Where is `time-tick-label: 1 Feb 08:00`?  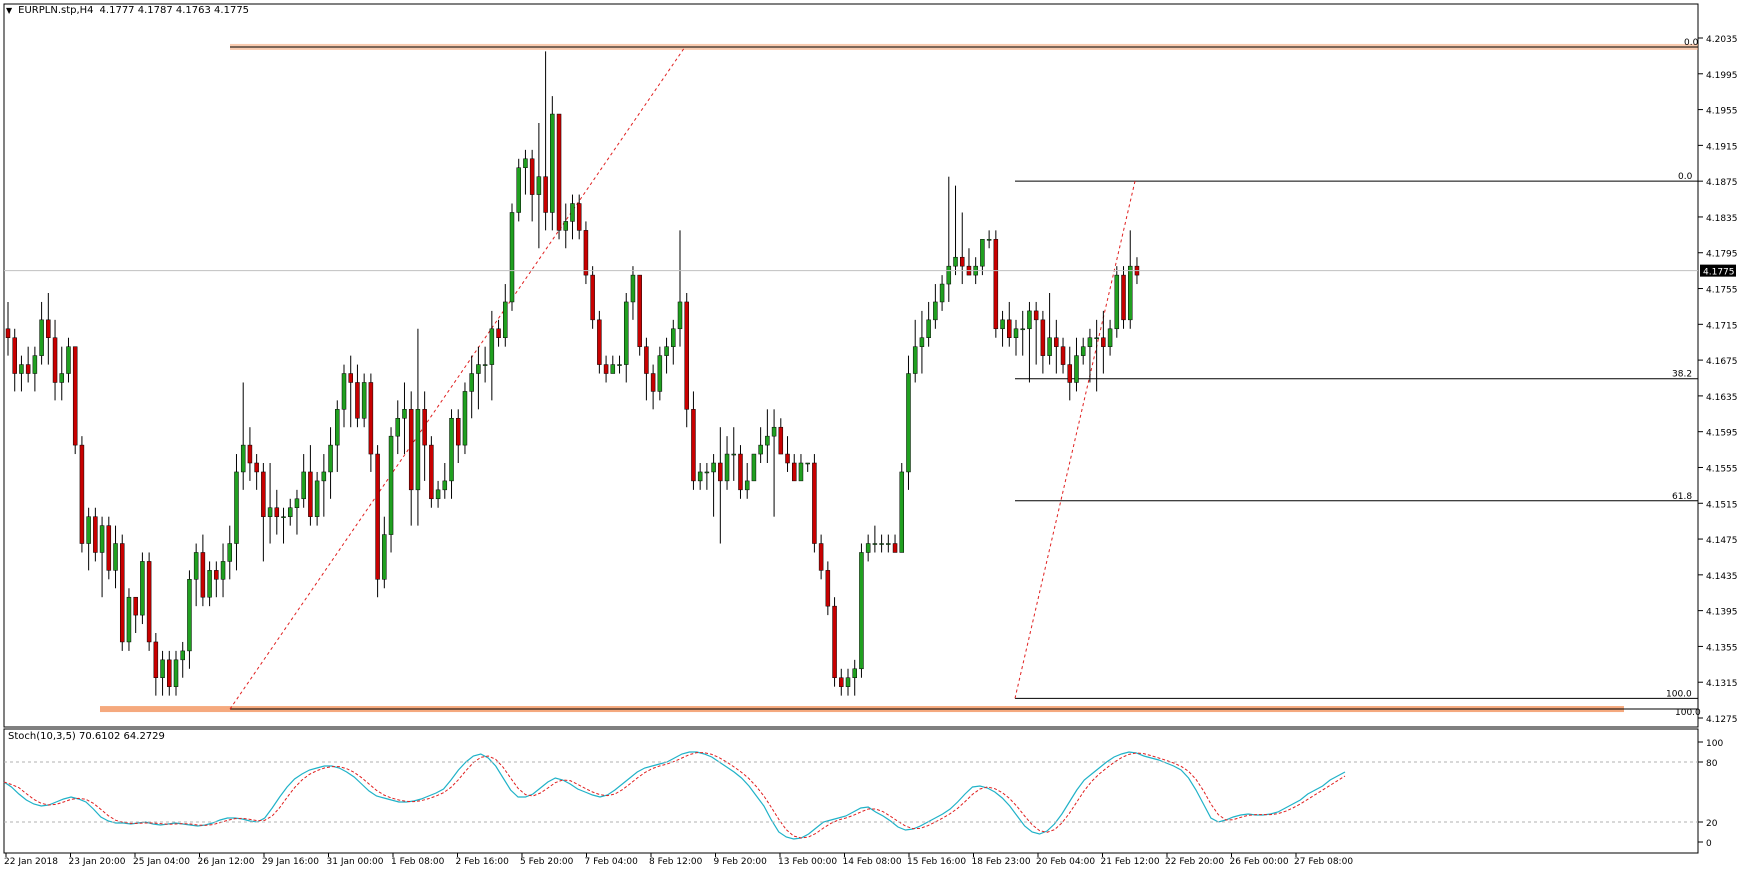 time-tick-label: 1 Feb 08:00 is located at coordinates (418, 862).